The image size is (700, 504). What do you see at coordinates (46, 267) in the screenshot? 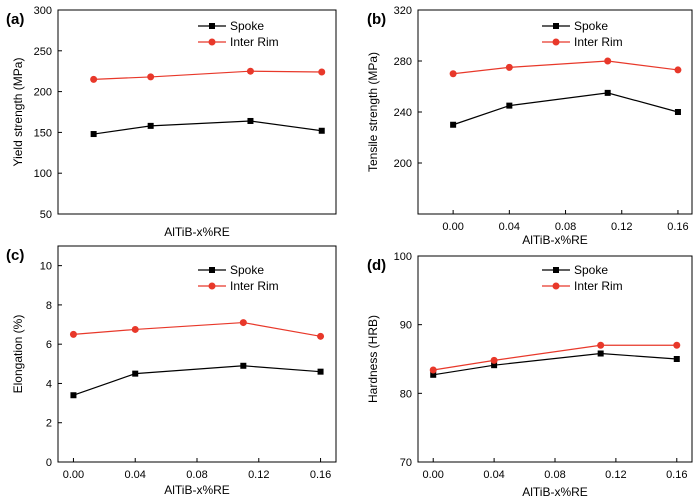
I see `y-tick-label: 10` at bounding box center [46, 267].